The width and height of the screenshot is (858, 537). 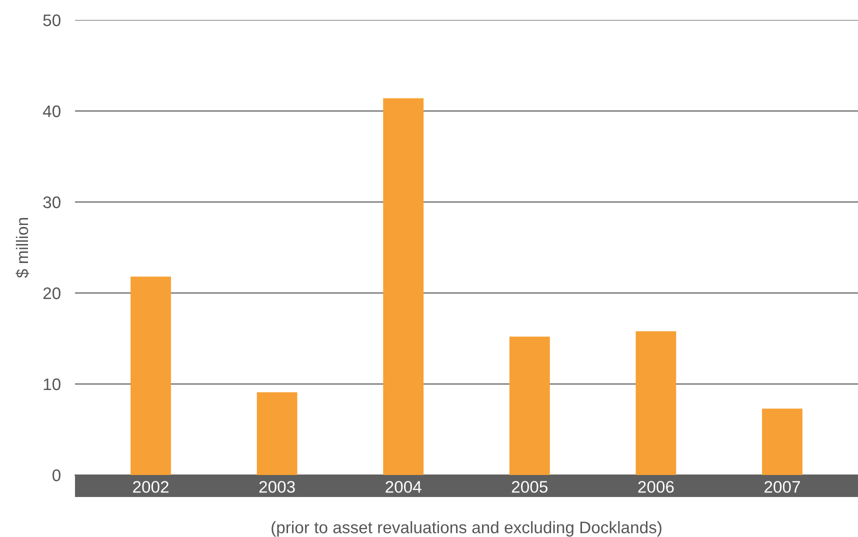 I want to click on x-tick-label: 2007, so click(x=782, y=486).